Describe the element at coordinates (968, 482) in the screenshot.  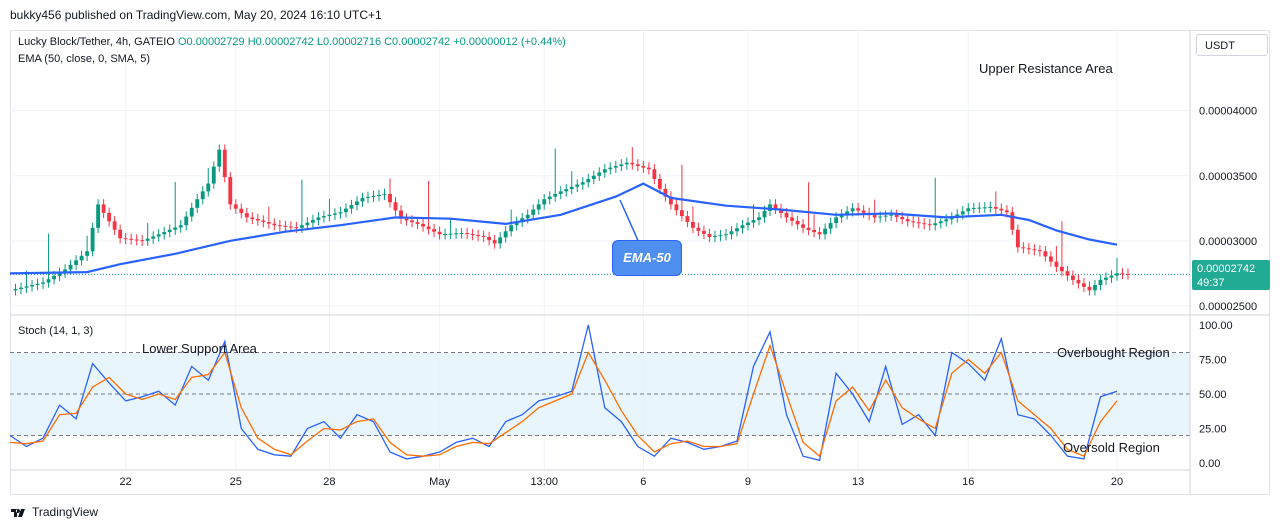
I see `time-tick-label: 16` at that location.